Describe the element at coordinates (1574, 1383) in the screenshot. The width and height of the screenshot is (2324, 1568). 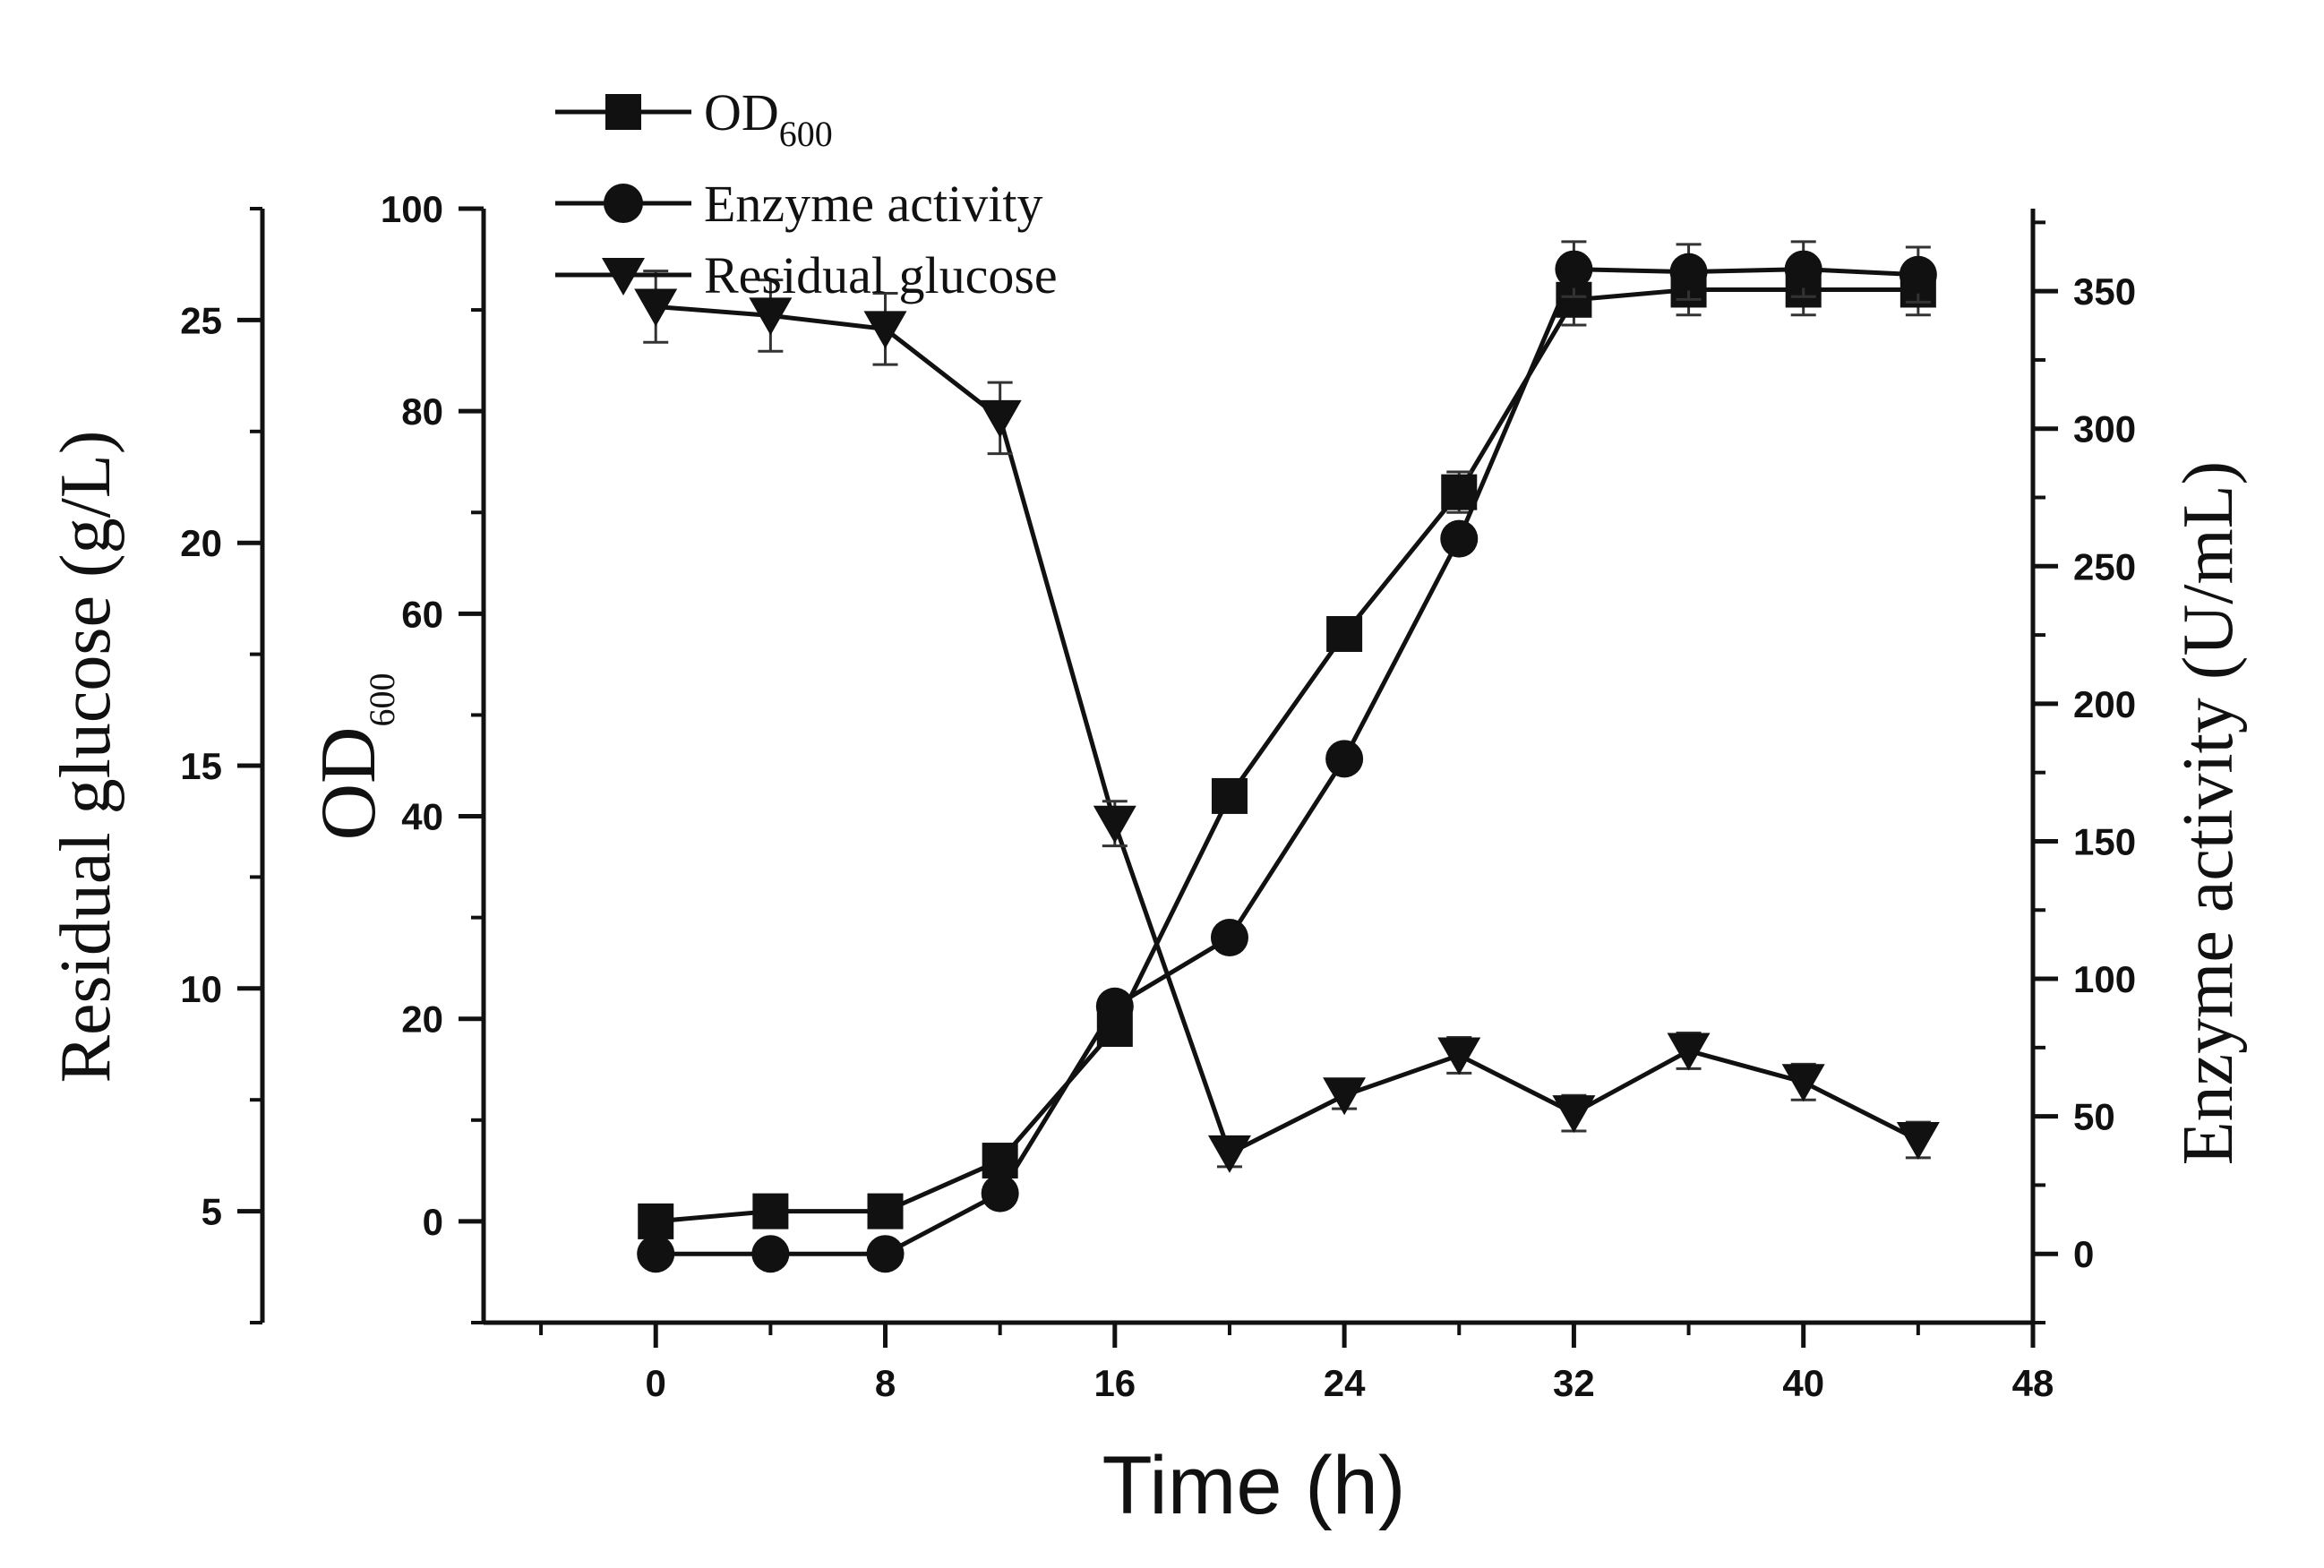
I see `x-axis-tick-label: 32` at that location.